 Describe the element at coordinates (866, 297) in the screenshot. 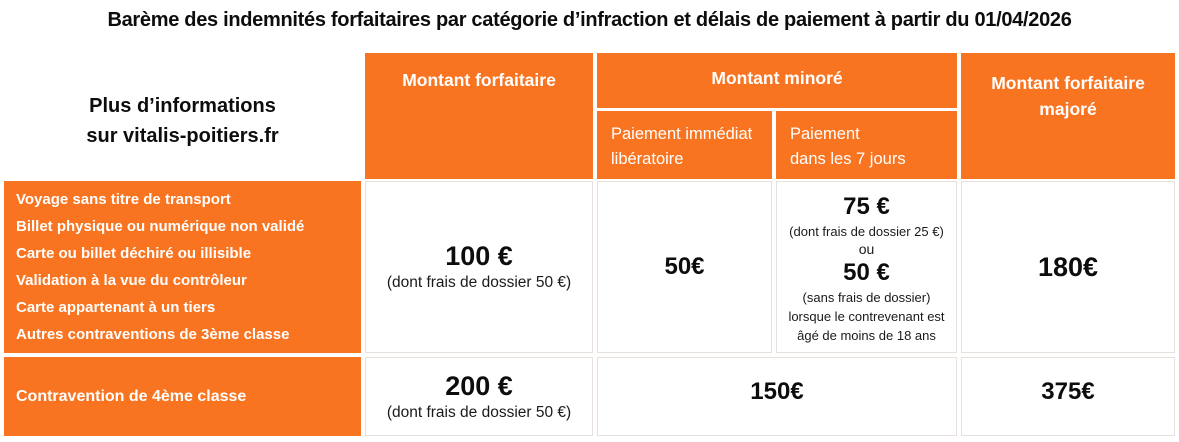

I see `amount-50-minor-note: (sans frais de dossier)` at that location.